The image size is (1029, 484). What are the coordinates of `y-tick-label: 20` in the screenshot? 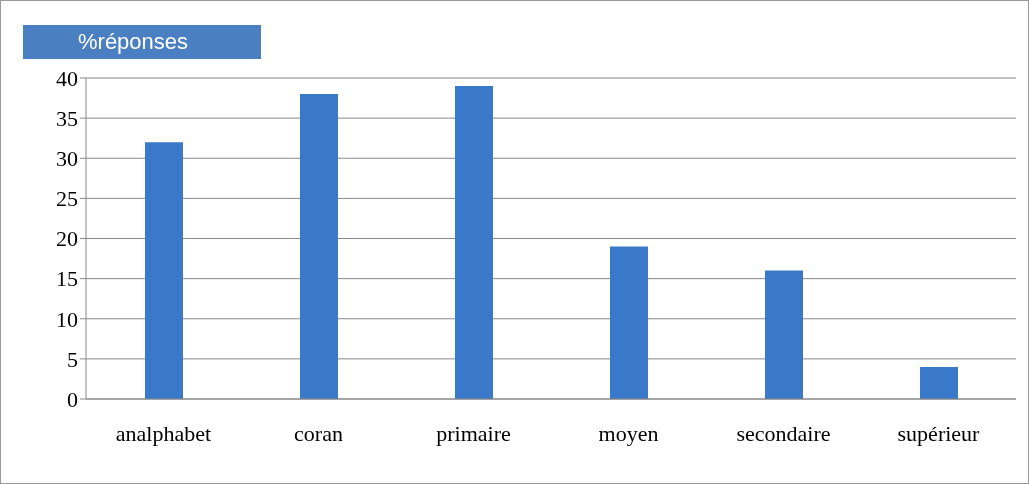 It's located at (67, 239).